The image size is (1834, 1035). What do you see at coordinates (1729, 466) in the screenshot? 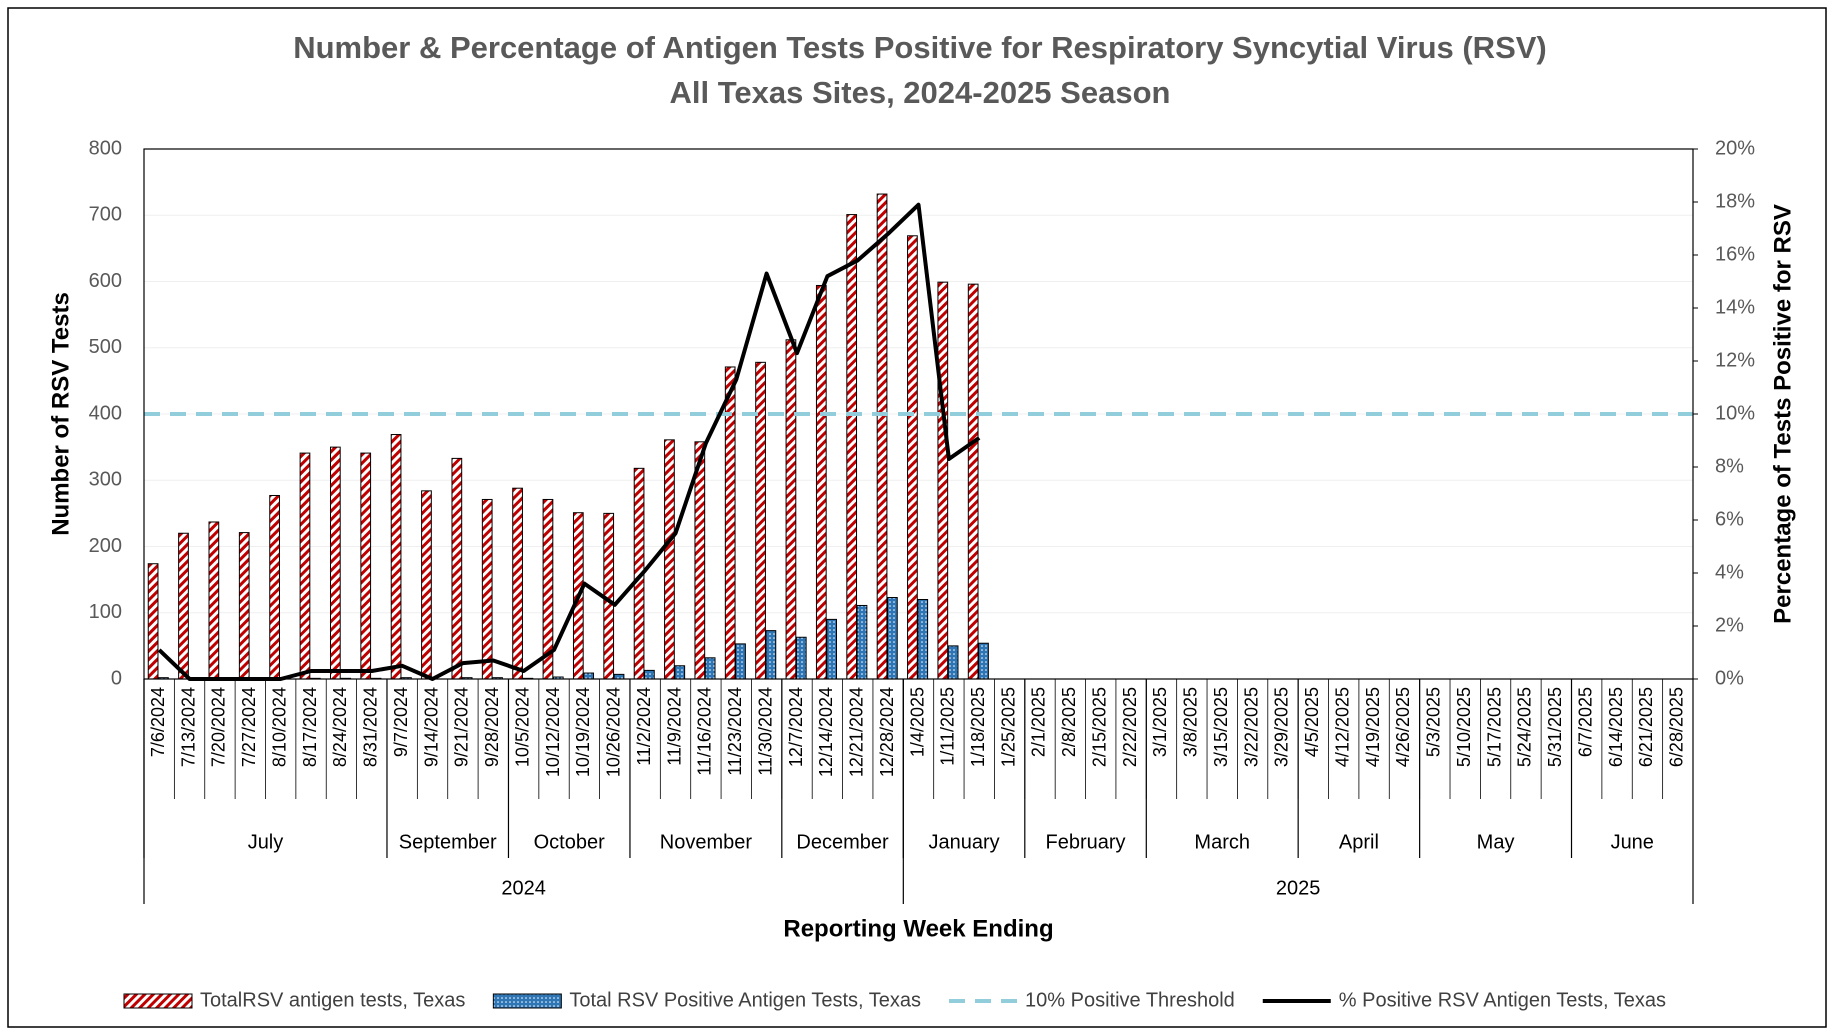
I see `y2-tick-label: 8%` at bounding box center [1729, 466].